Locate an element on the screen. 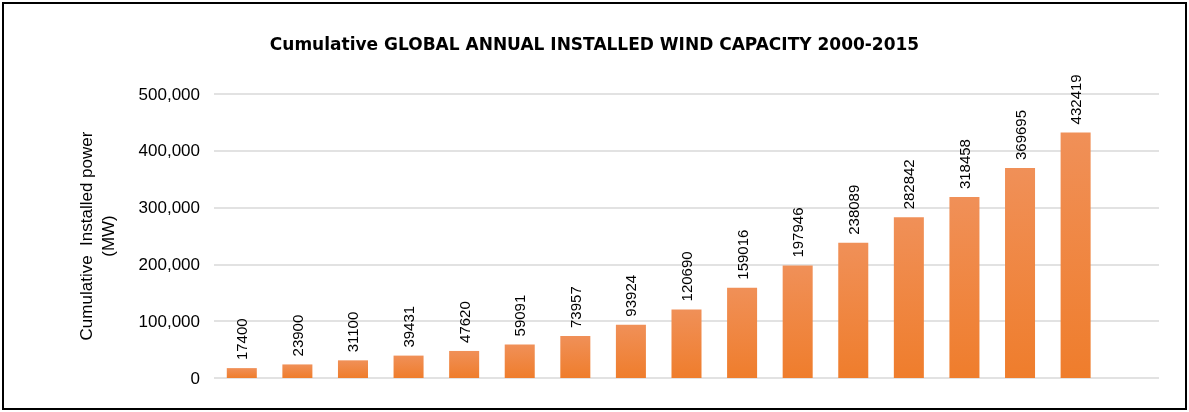 The height and width of the screenshot is (412, 1189). data-label: 17400 is located at coordinates (242, 339).